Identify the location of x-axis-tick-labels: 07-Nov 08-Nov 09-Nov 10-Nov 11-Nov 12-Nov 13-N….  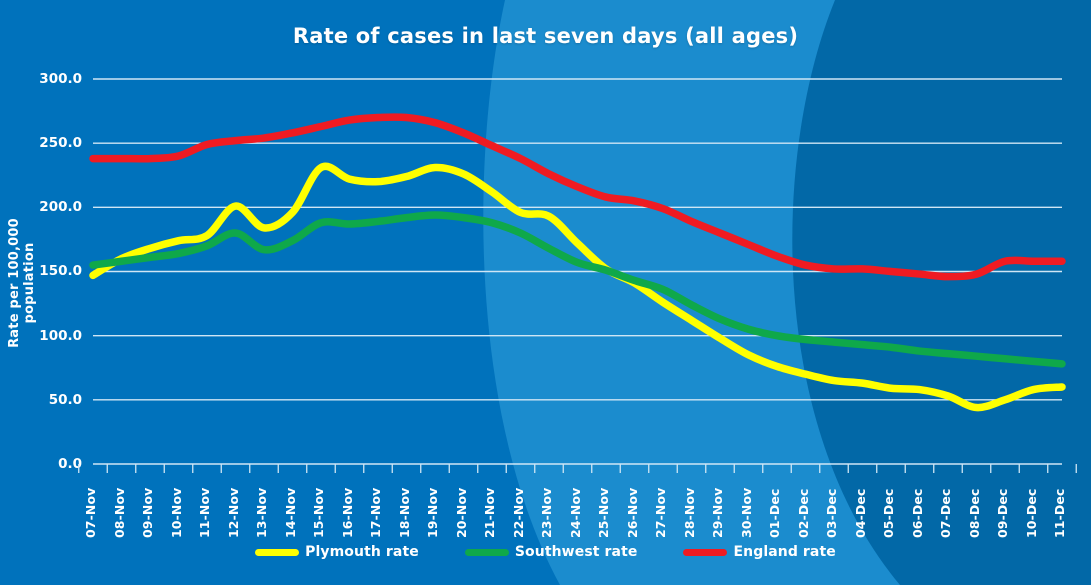
(545, 504).